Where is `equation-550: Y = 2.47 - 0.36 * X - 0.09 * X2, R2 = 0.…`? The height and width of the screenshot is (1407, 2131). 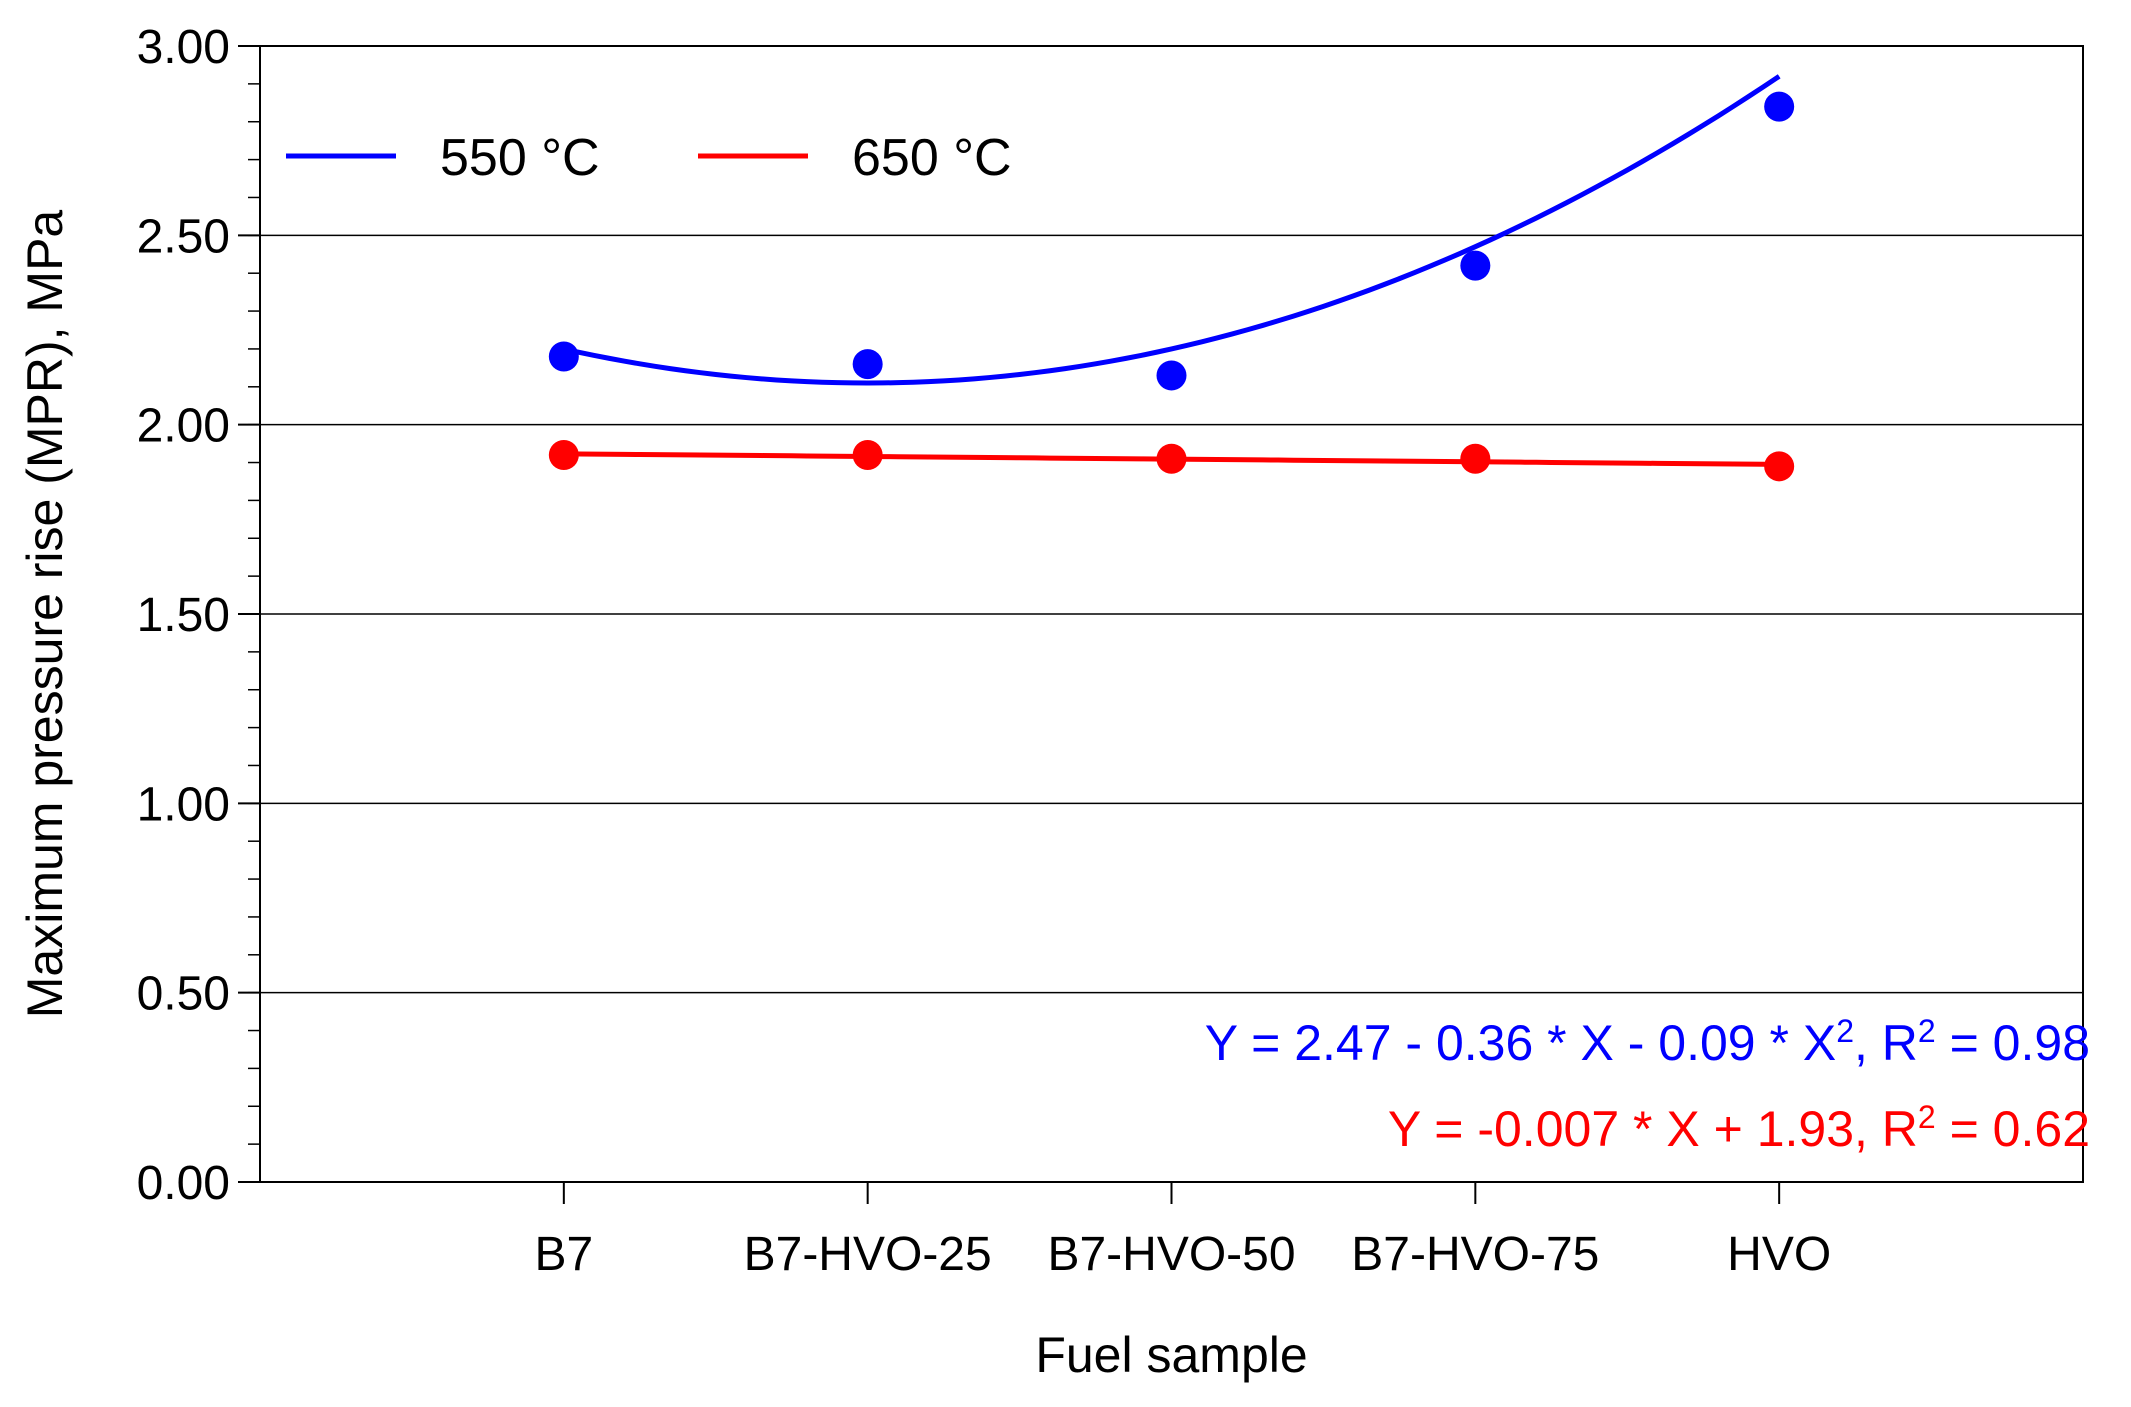
equation-550: Y = 2.47 - 0.36 * X - 0.09 * X2, R2 = 0.… is located at coordinates (1647, 1042).